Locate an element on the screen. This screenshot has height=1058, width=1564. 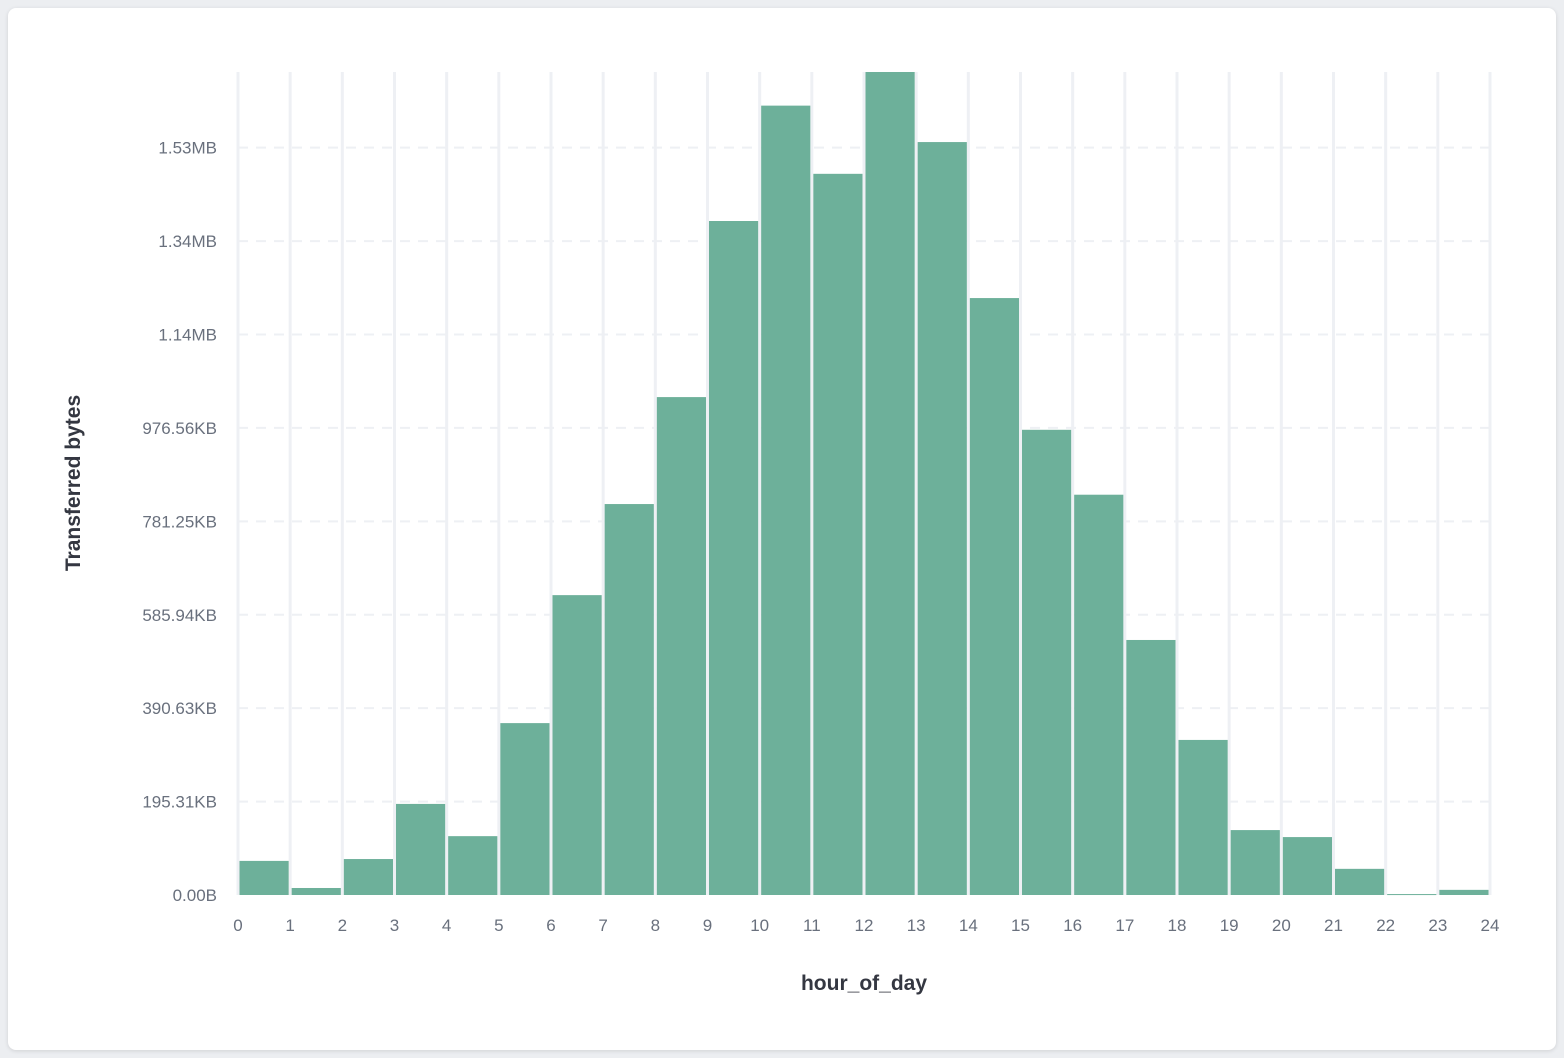
x-tick-label: 17 is located at coordinates (1124, 925).